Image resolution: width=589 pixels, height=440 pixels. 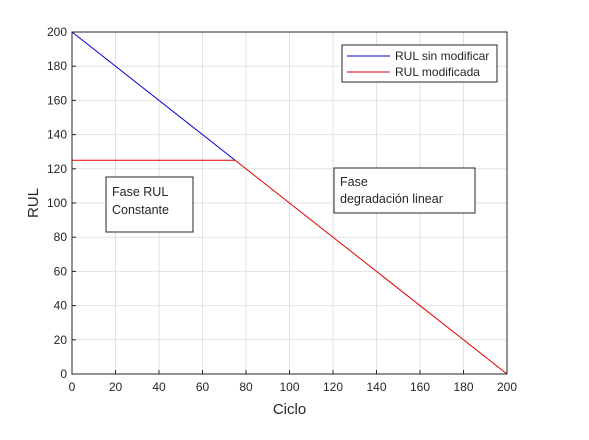 What do you see at coordinates (159, 387) in the screenshot?
I see `x-tick-label: 40` at bounding box center [159, 387].